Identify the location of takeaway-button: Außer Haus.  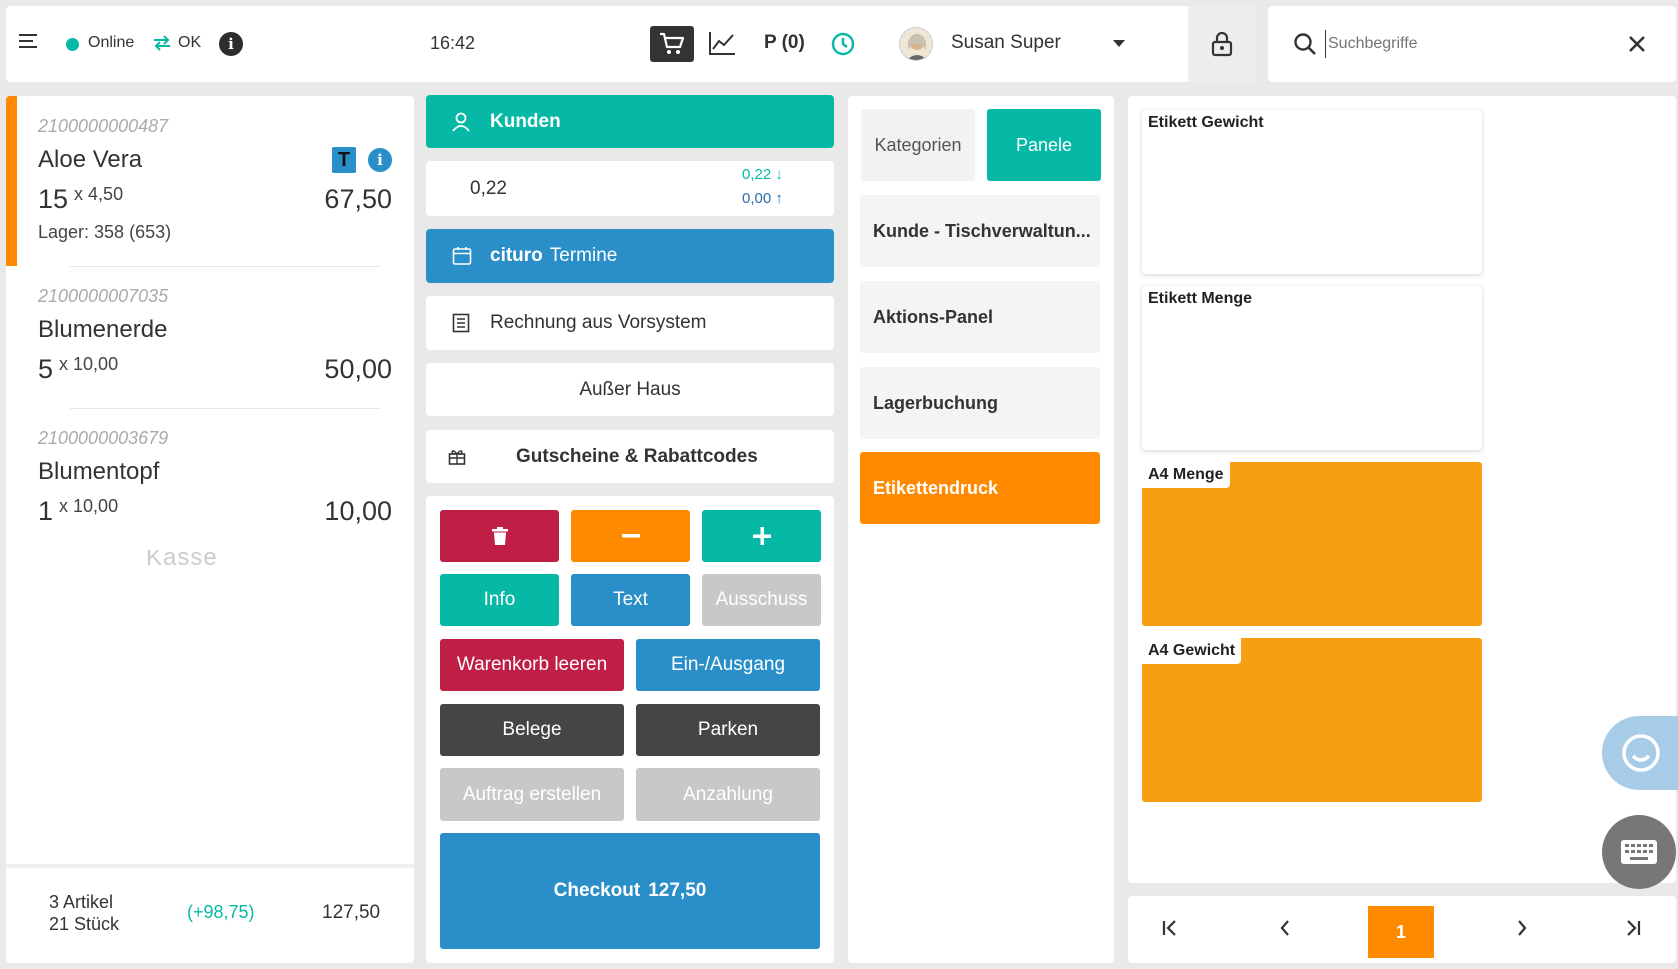
(630, 389).